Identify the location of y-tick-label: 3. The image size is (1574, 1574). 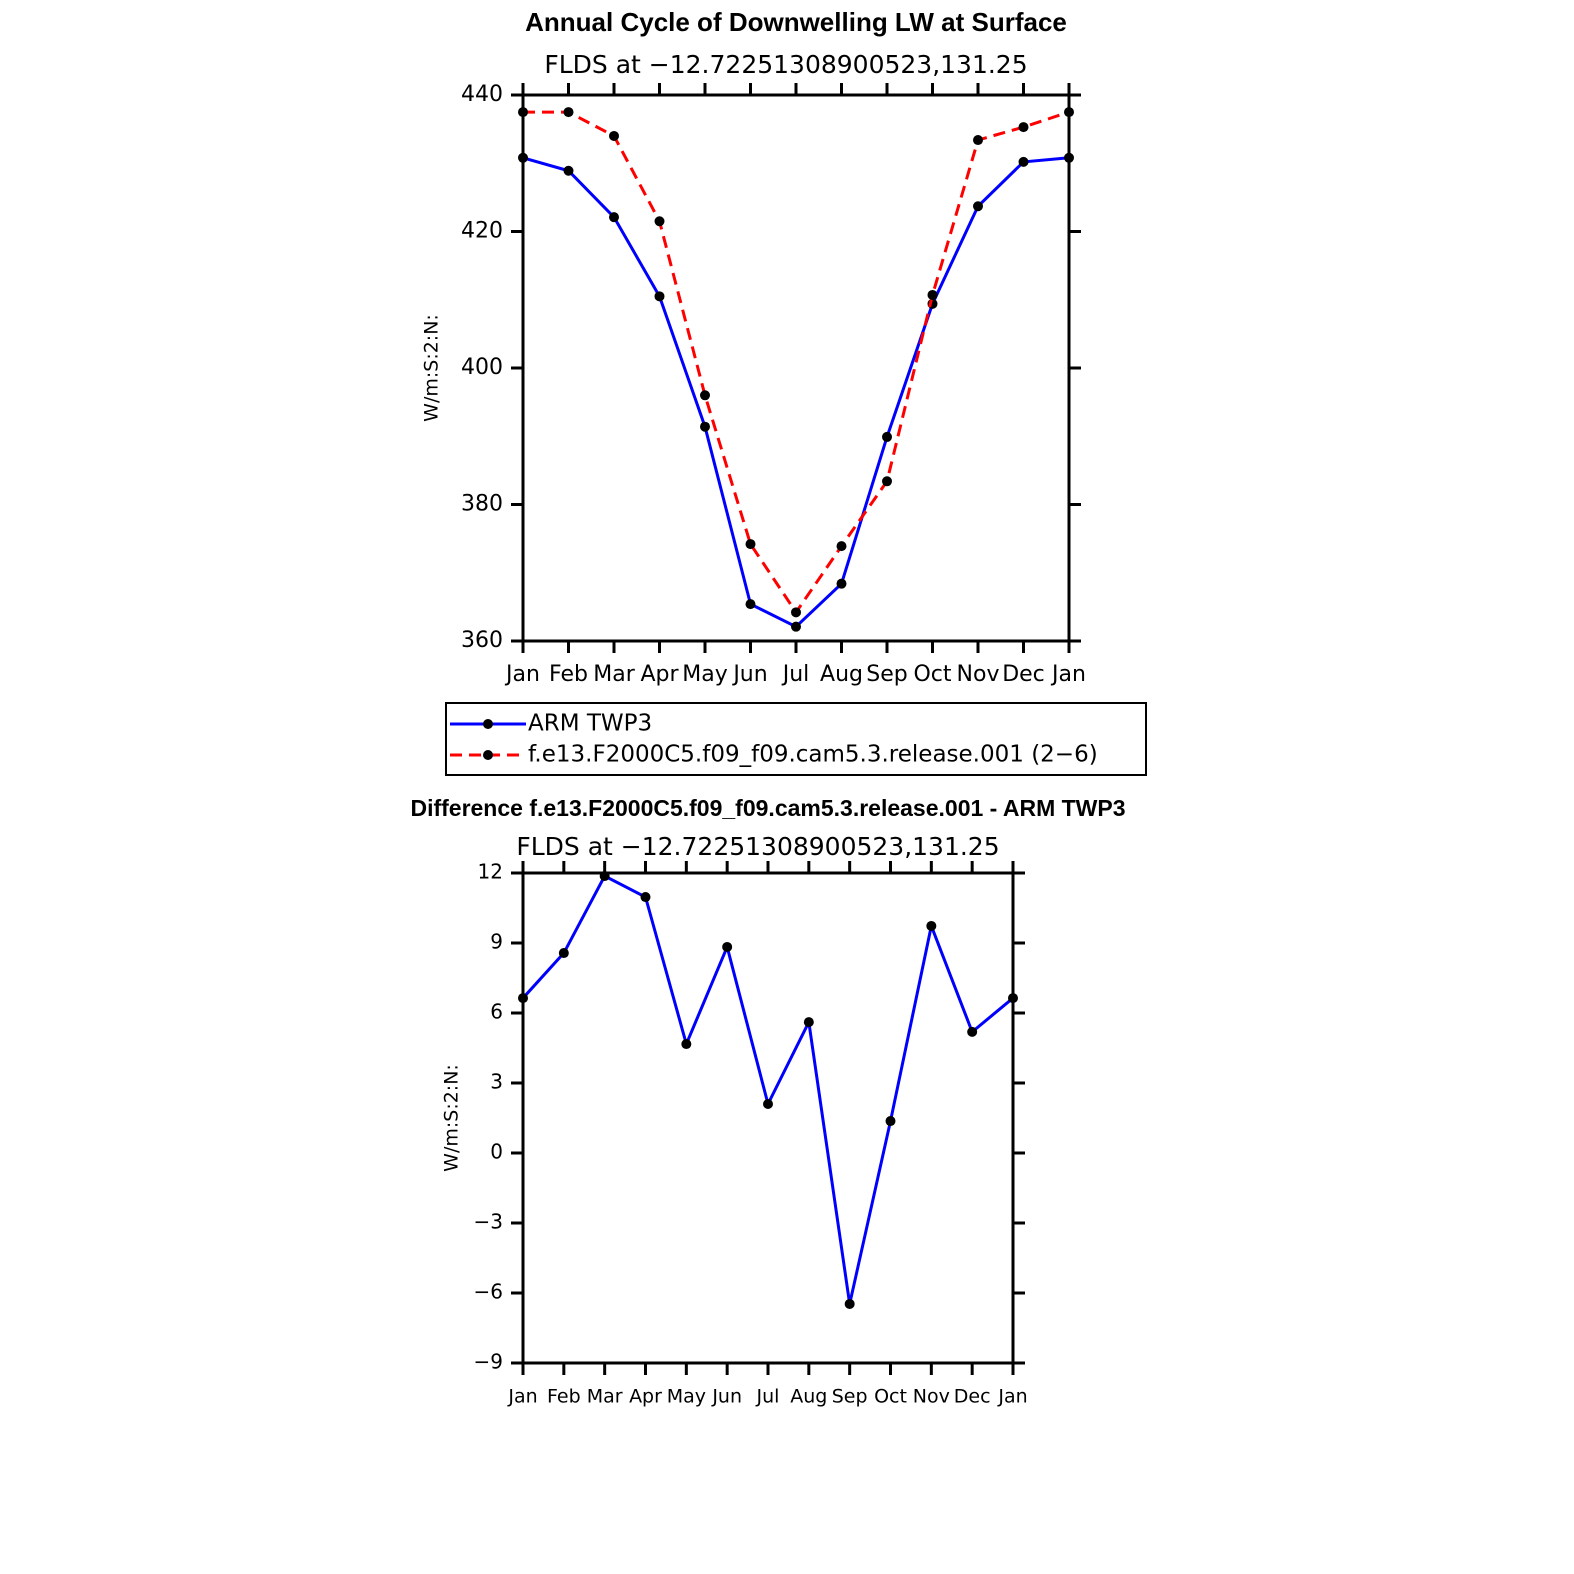
(496, 1082).